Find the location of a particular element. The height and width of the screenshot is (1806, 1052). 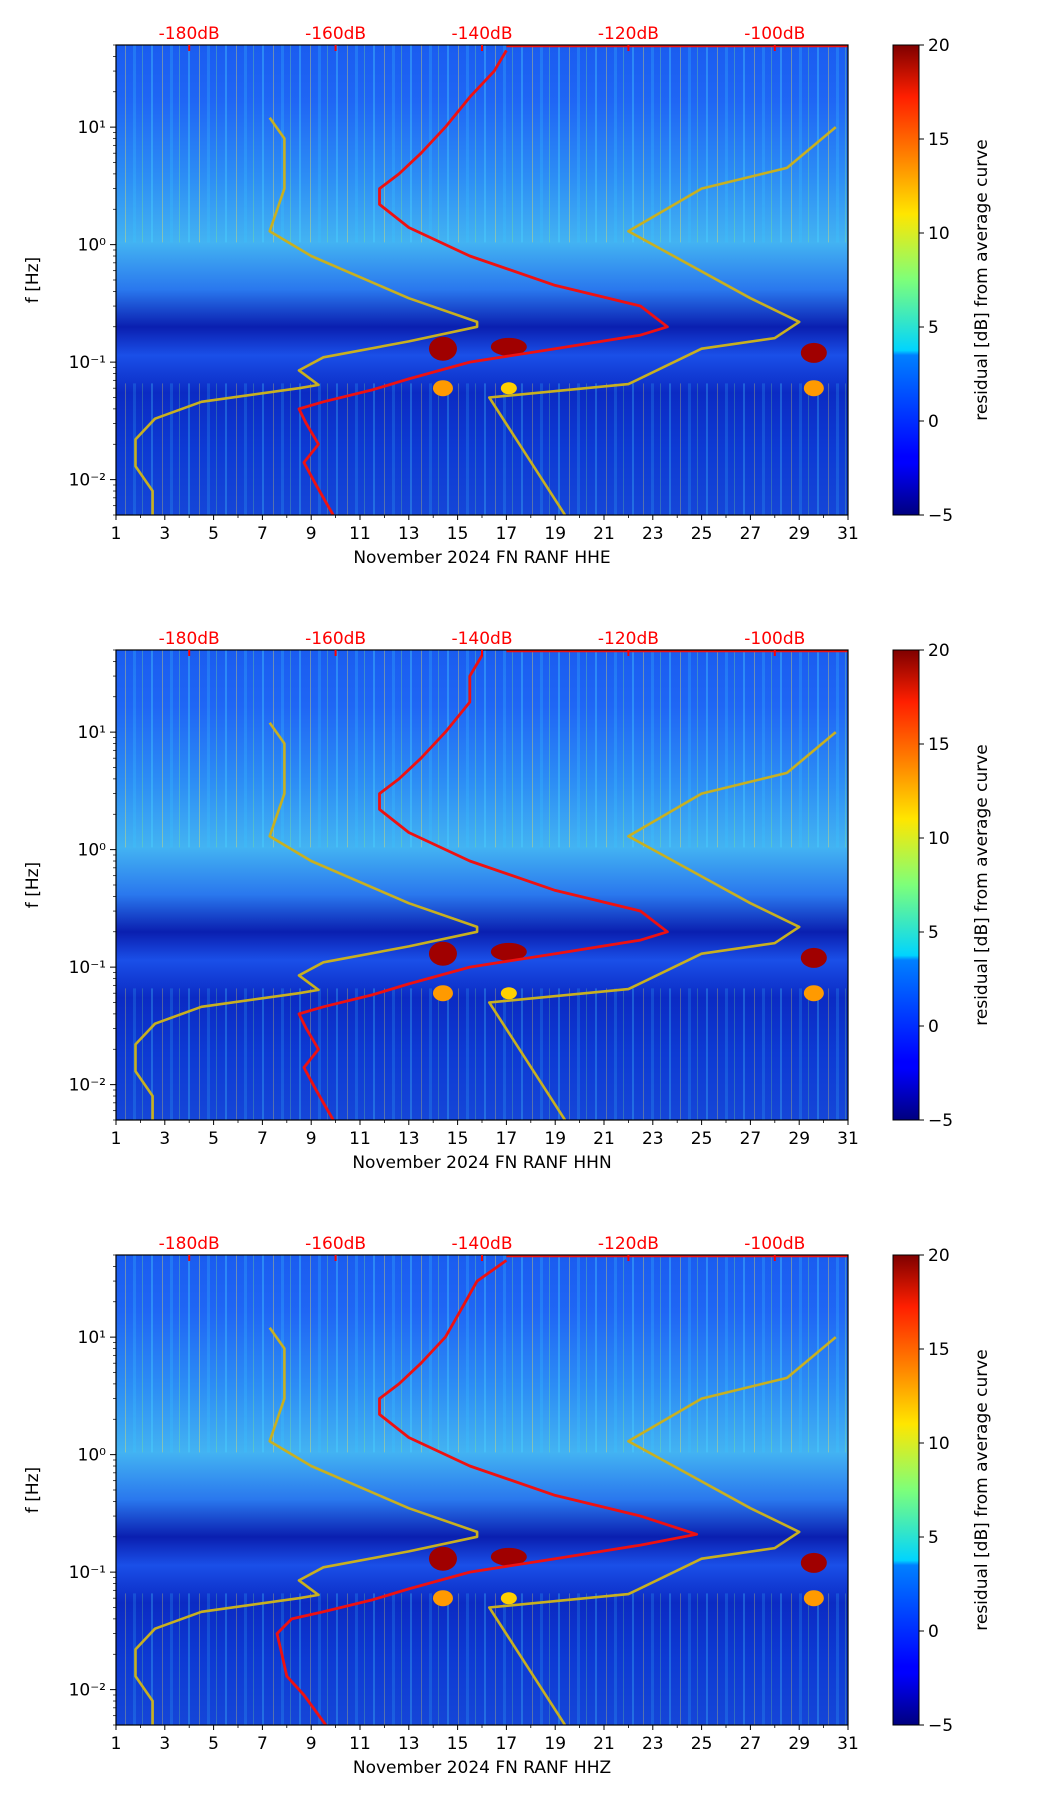

x-axis-title: November 2024 FN RANF HHN is located at coordinates (481, 1163).